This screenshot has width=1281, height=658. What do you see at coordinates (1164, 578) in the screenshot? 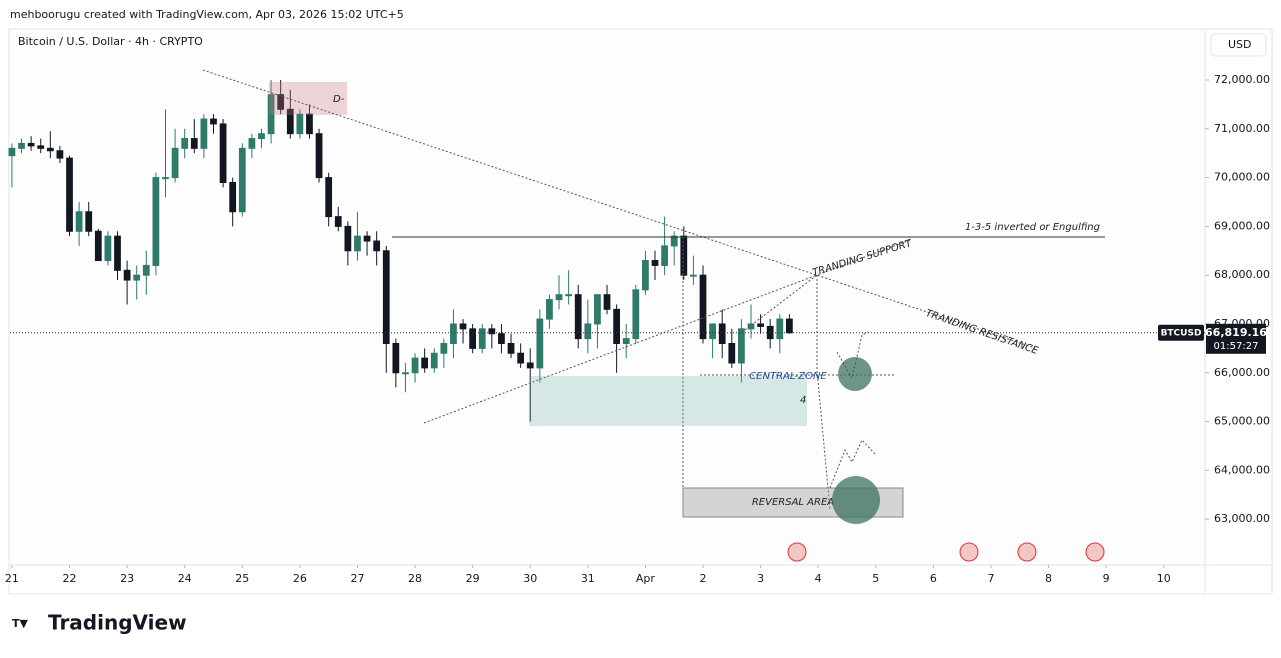
I see `x-tick-label: 10` at bounding box center [1164, 578].